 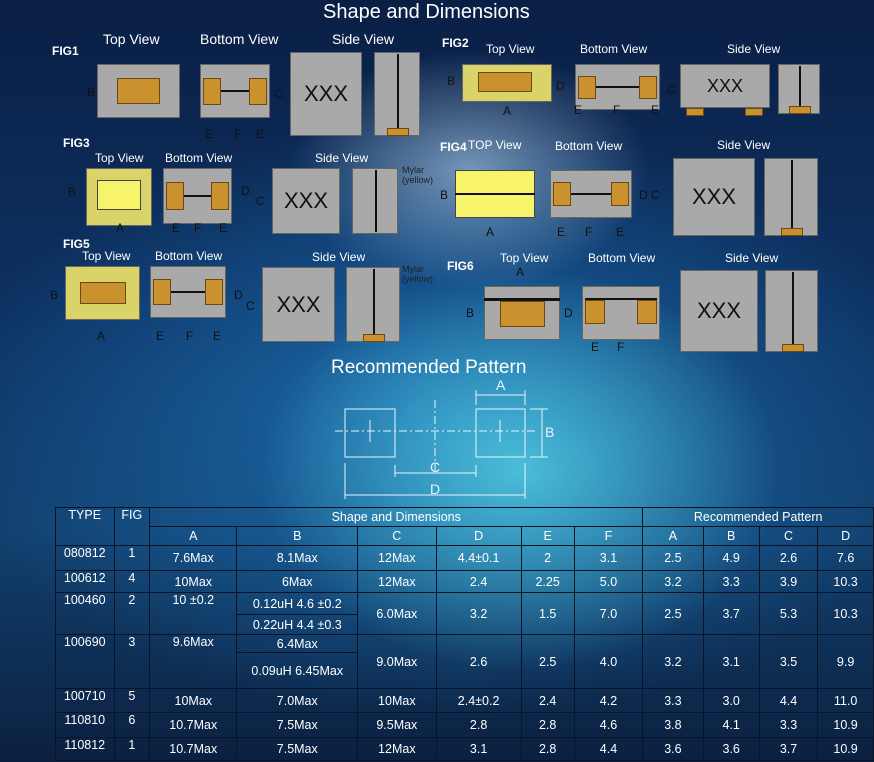 What do you see at coordinates (188, 292) in the screenshot?
I see `fig5-bottom-view-line` at bounding box center [188, 292].